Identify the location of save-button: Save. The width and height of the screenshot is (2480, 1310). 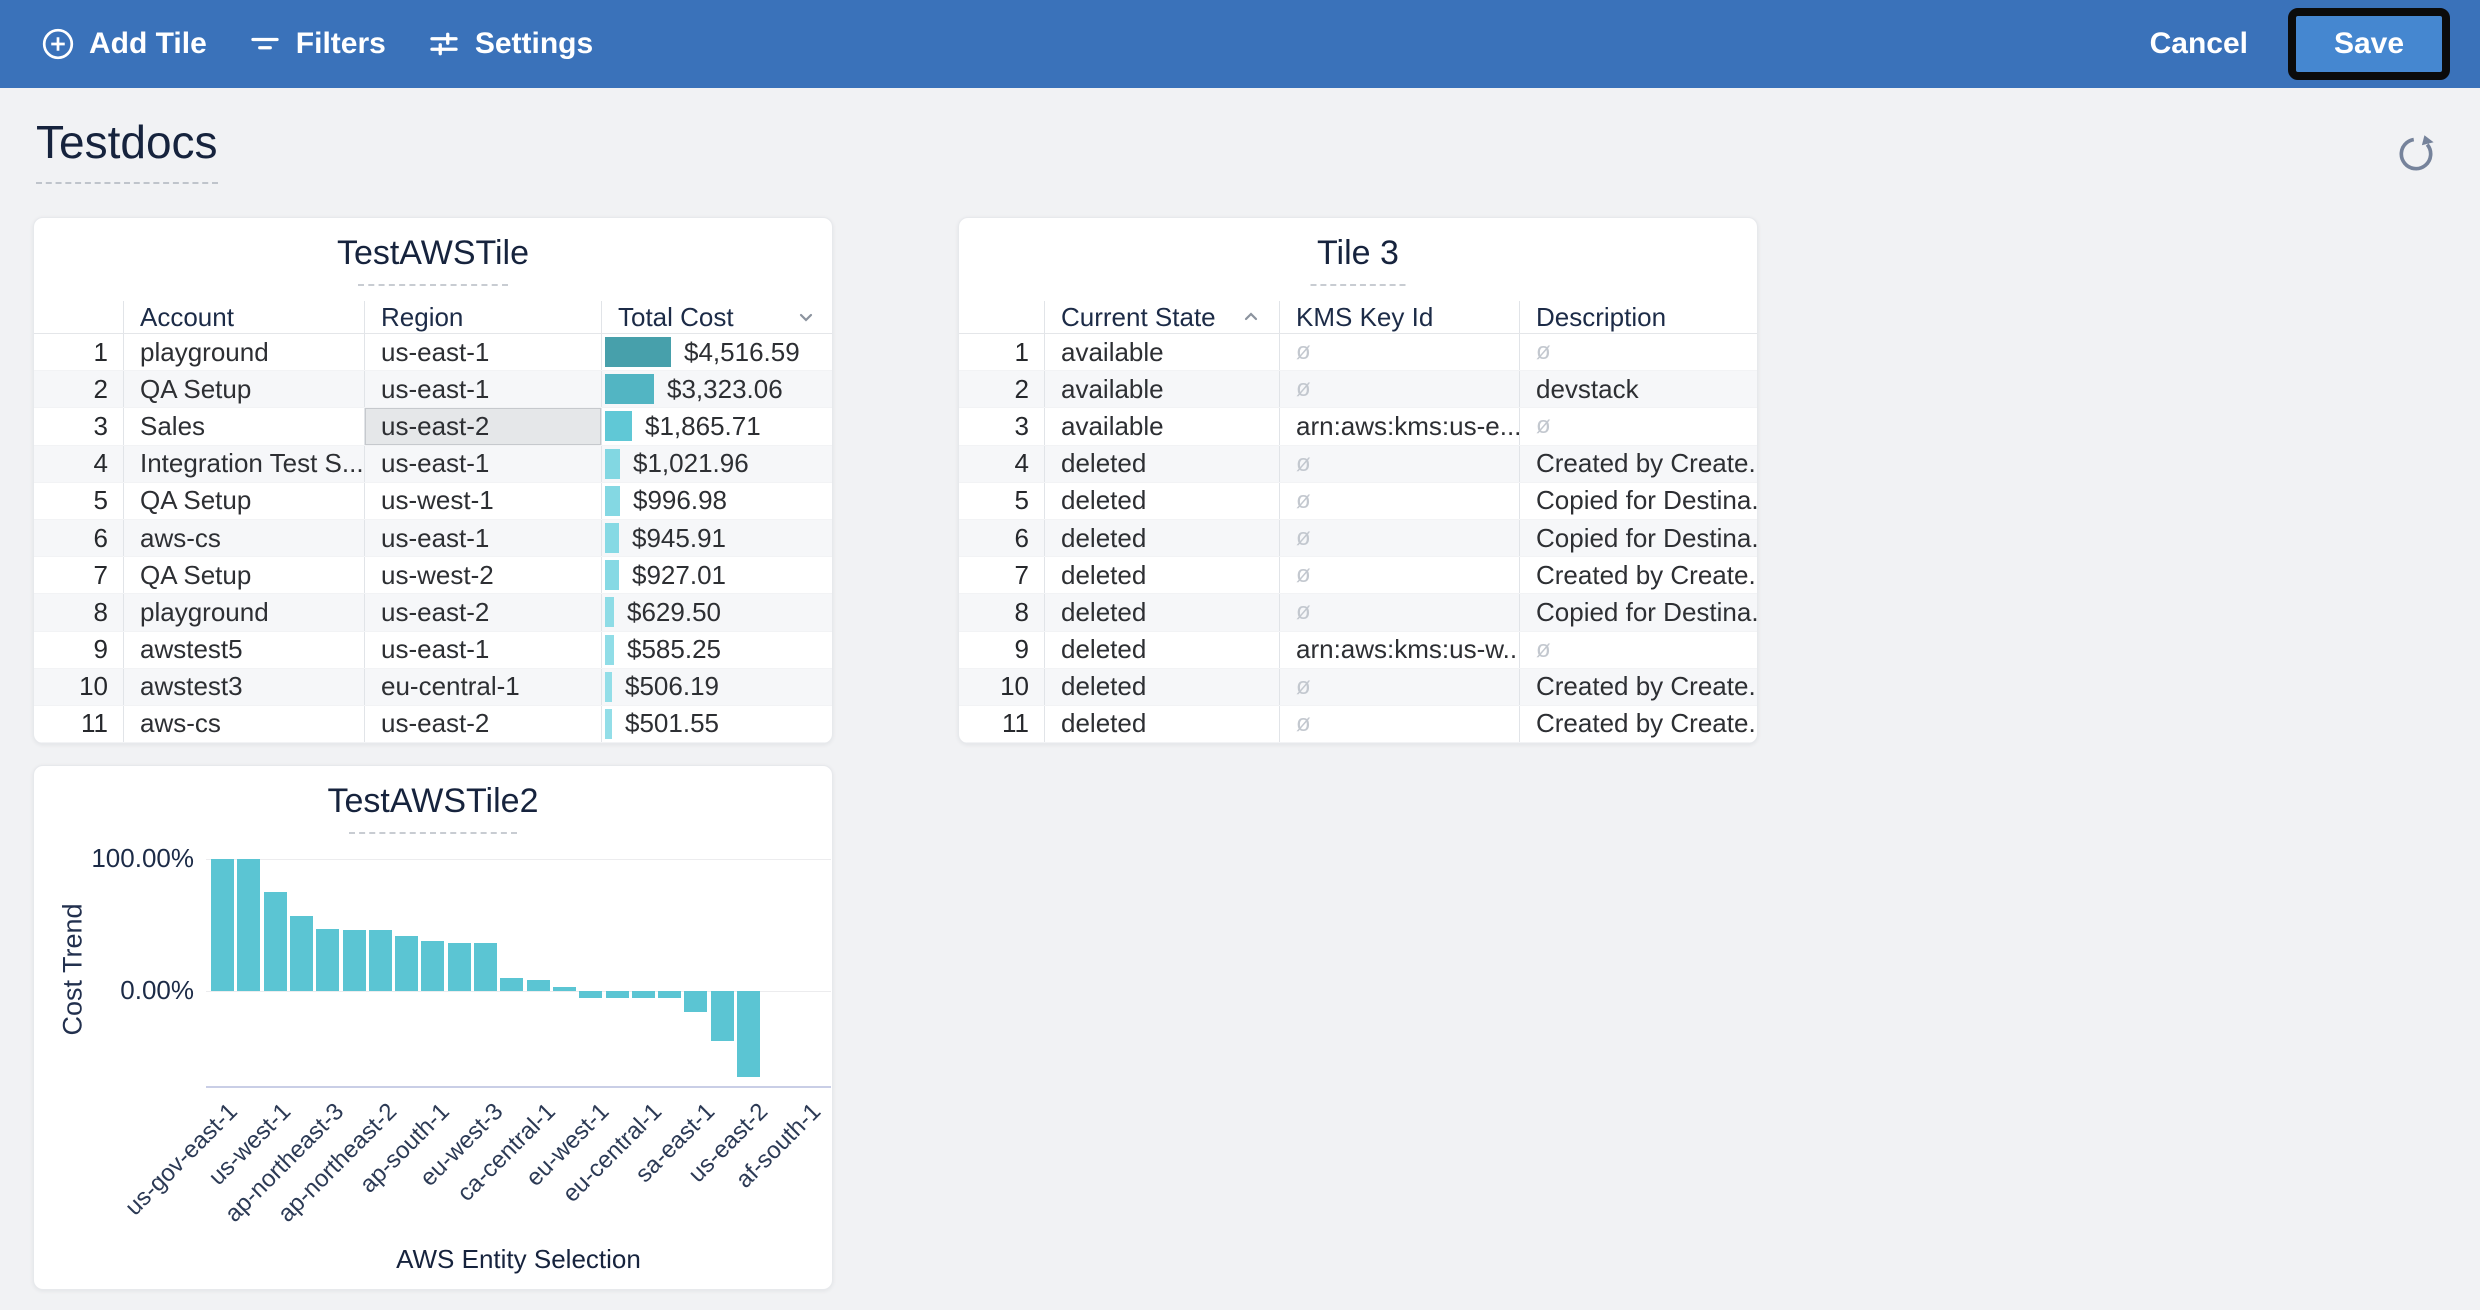
(2369, 44).